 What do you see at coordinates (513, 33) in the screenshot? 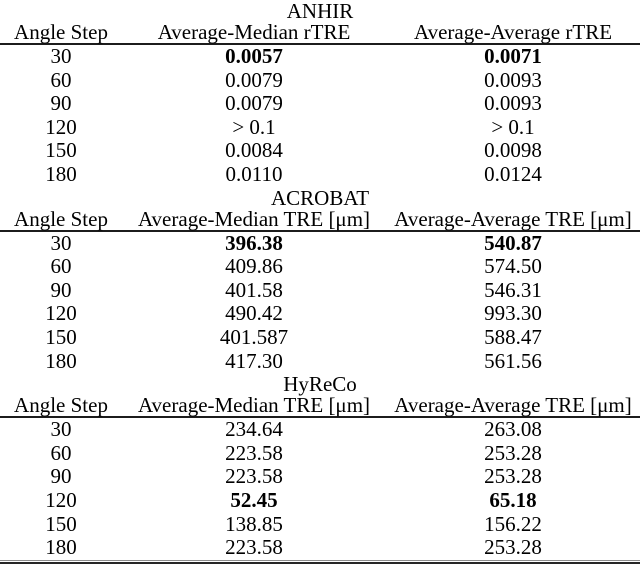
I see `column-header-average-rtre: Average-Average rTRE` at bounding box center [513, 33].